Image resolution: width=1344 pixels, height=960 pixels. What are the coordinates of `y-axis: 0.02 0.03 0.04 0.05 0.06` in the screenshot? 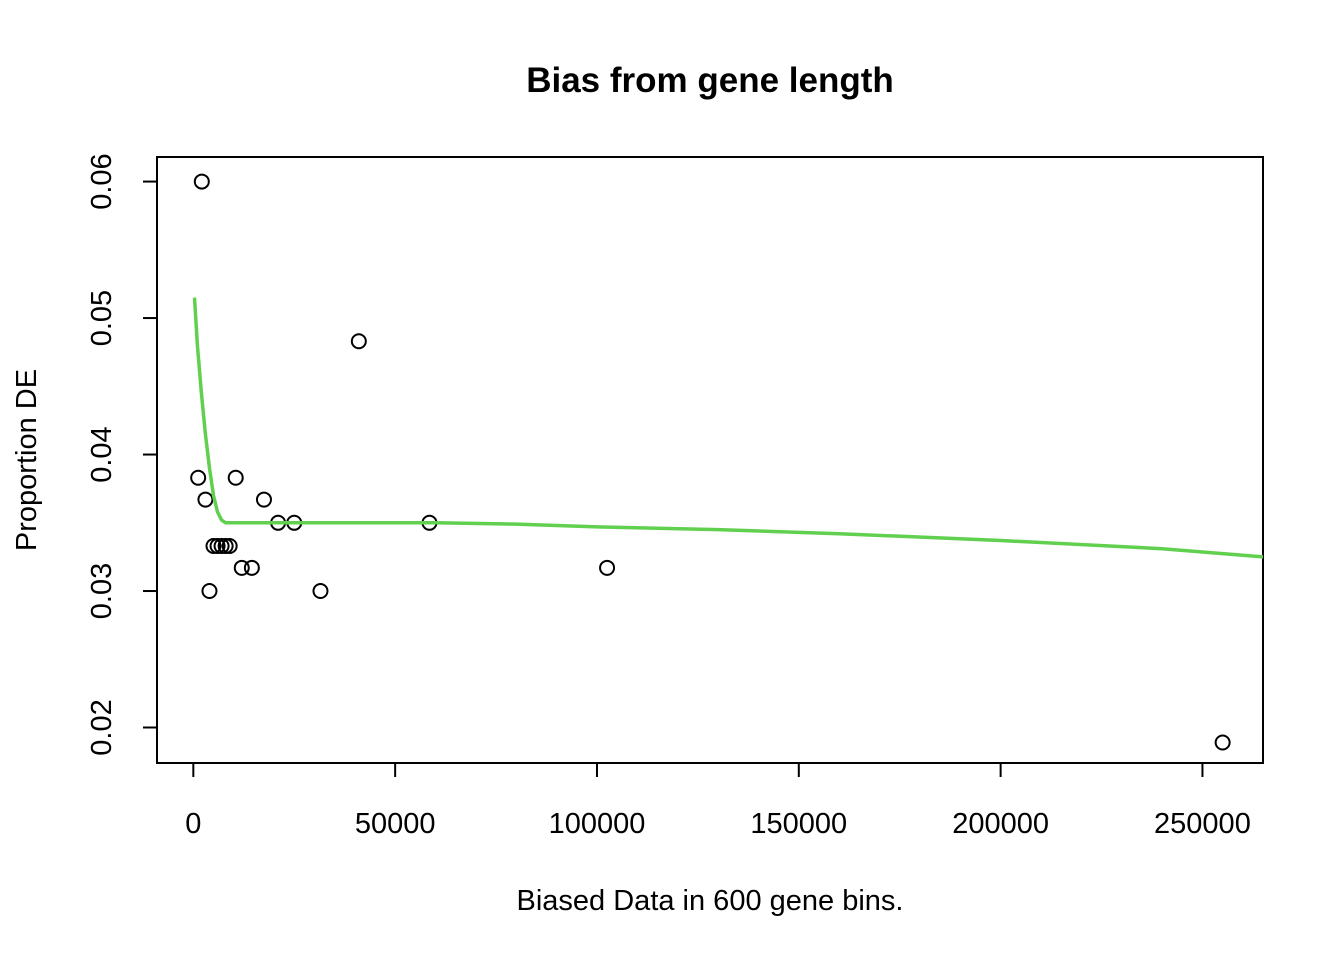 It's located at (122, 454).